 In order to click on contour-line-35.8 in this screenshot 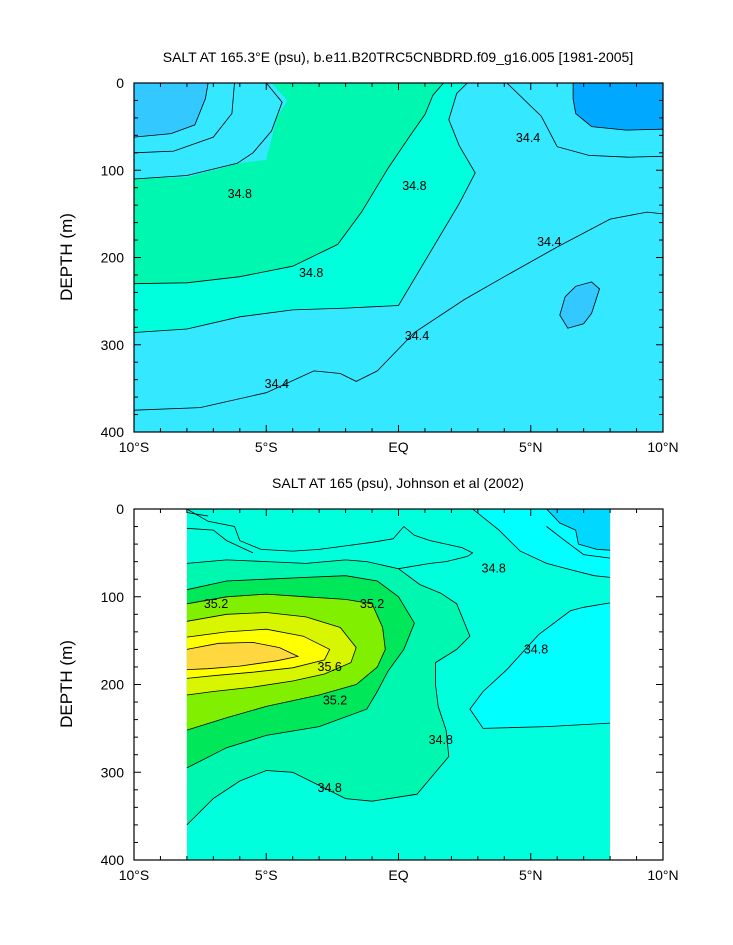, I will do `click(243, 655)`.